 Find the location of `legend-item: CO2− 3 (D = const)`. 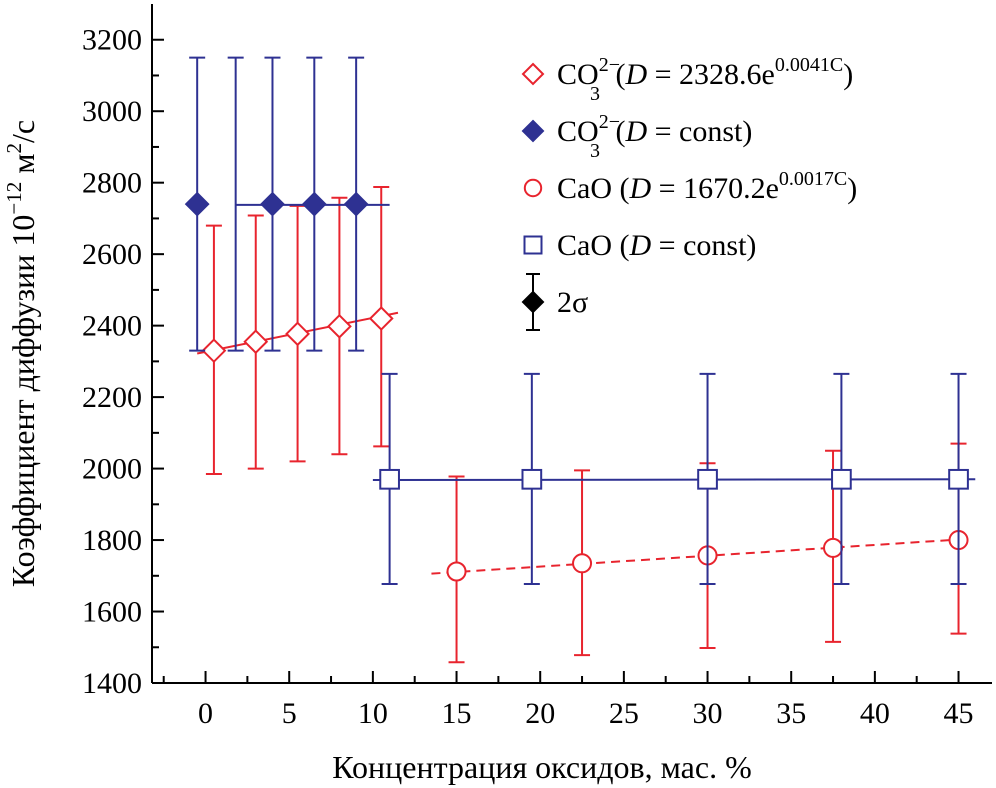

legend-item: CO2− 3 (D = const) is located at coordinates (636, 136).